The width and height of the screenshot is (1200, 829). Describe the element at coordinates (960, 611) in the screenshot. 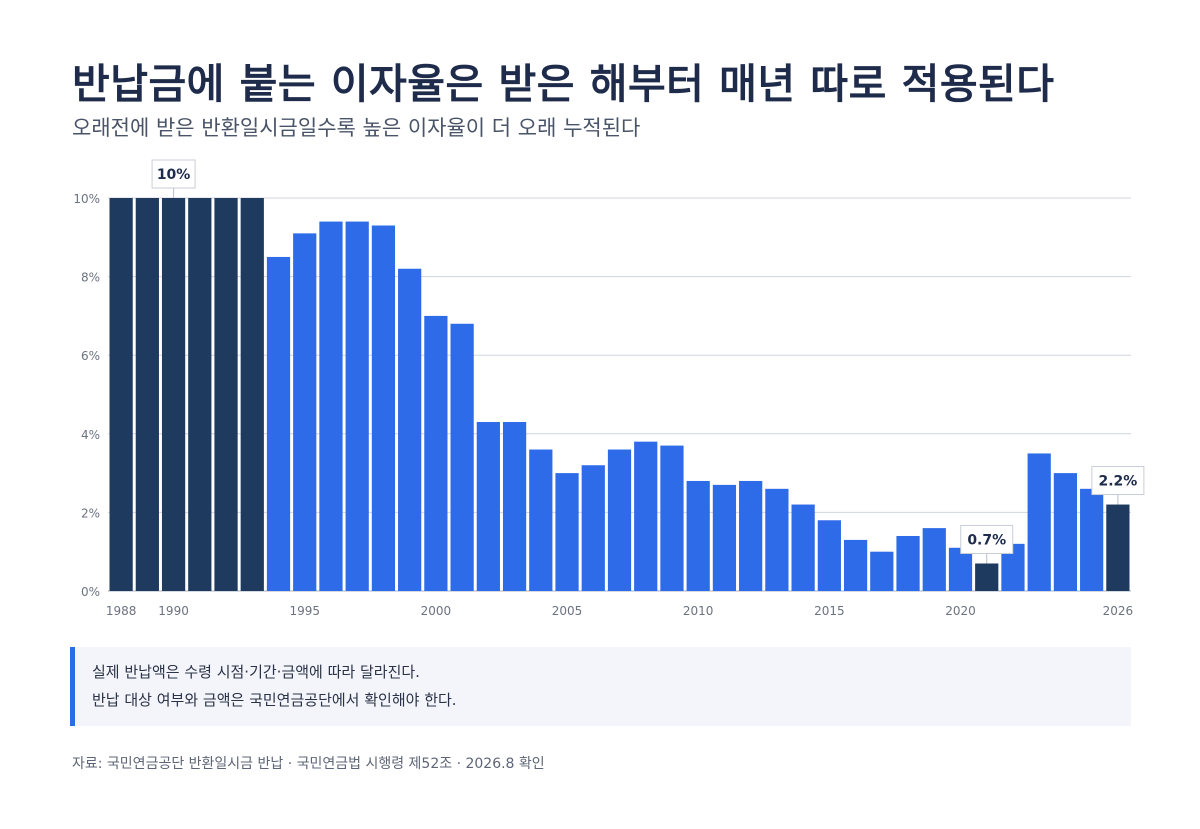

I see `x-tick-label: 2020` at that location.